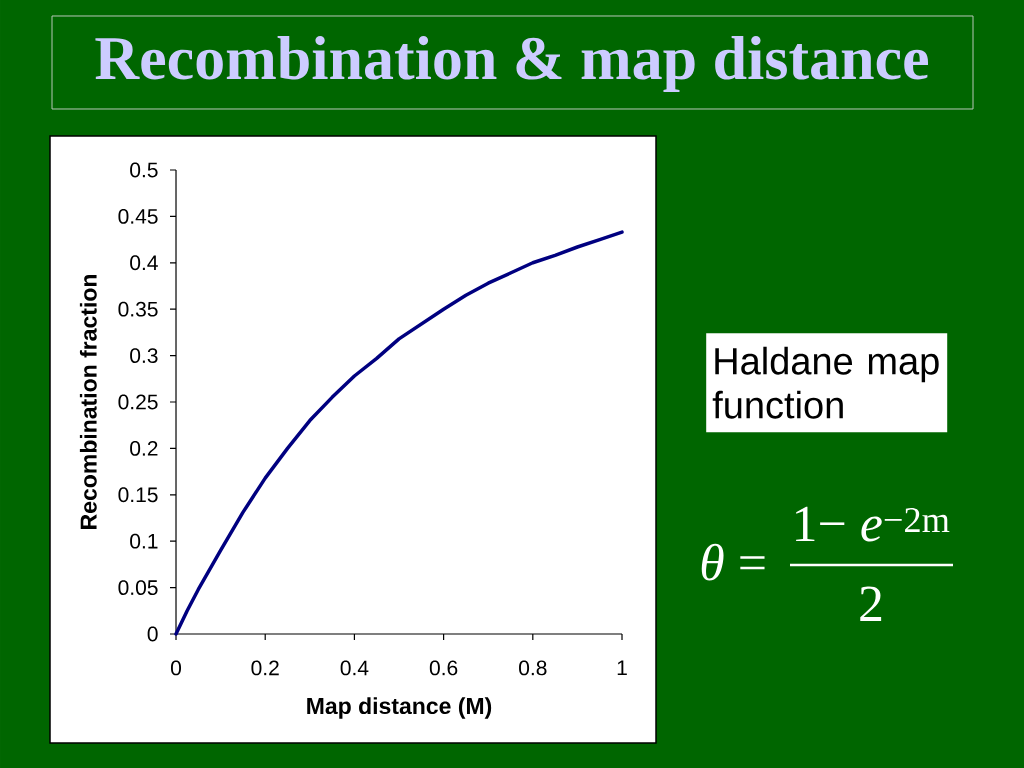  What do you see at coordinates (399, 708) in the screenshot?
I see `x-axis-title: Map distance (M)` at bounding box center [399, 708].